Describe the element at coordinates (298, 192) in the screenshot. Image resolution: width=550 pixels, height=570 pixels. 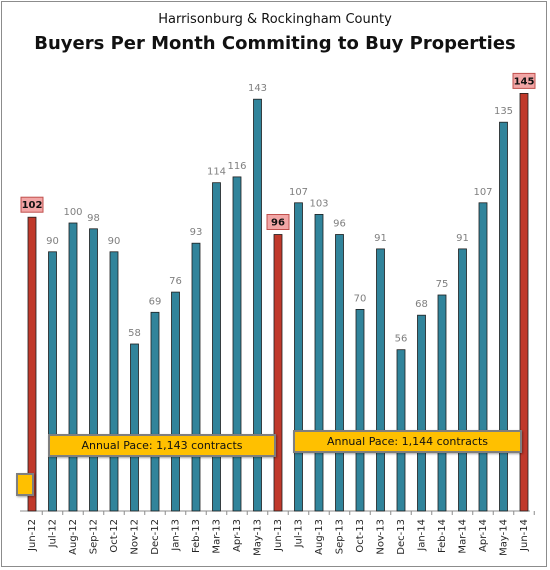
I see `value-label-Jul-13: 107` at that location.